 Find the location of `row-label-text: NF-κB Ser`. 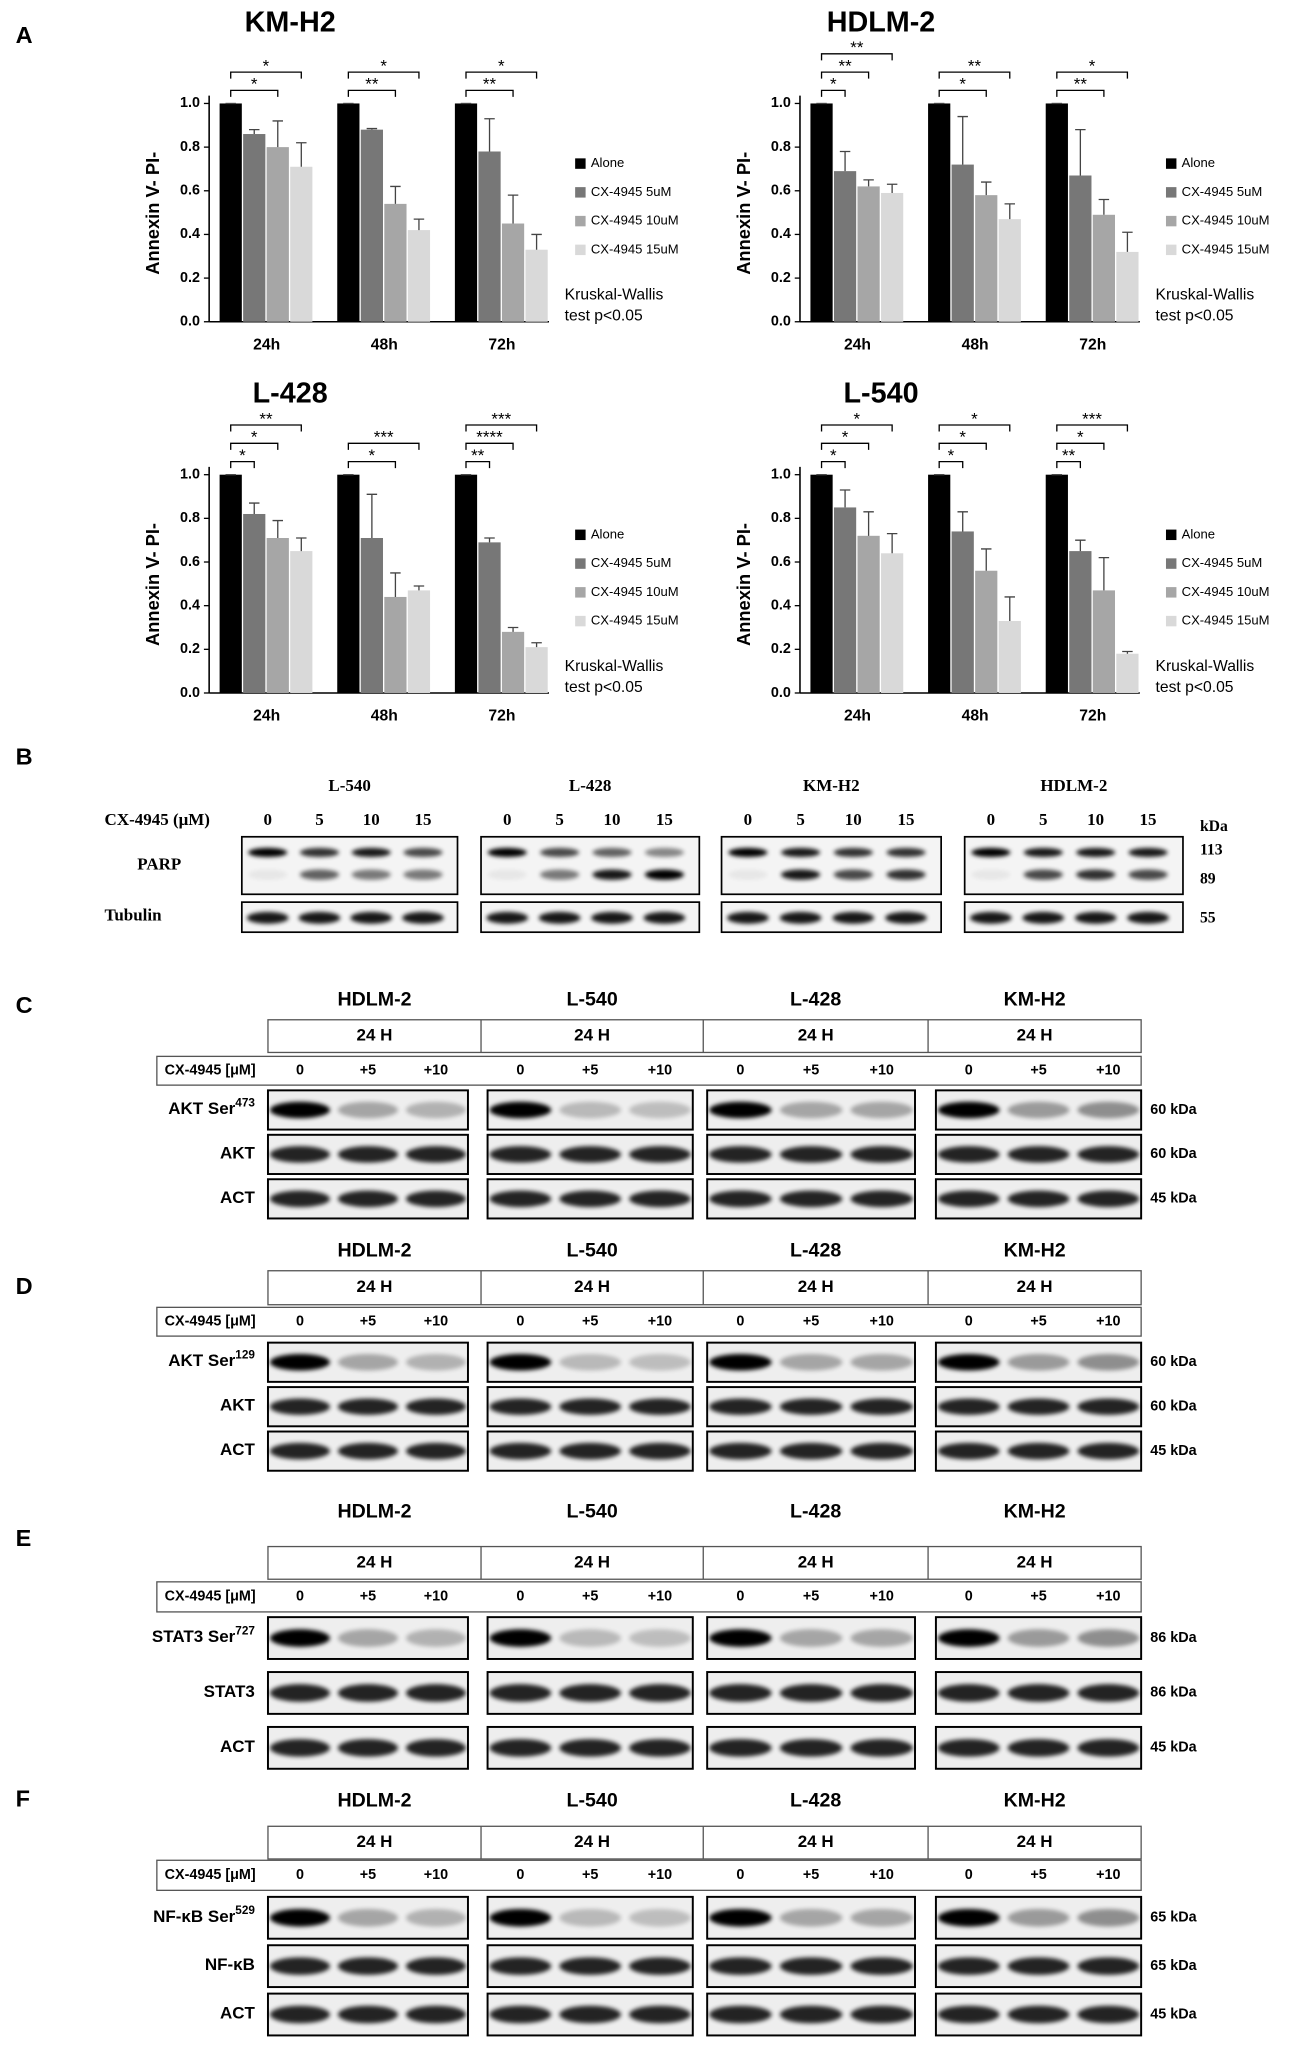

row-label-text: NF-κB Ser is located at coordinates (194, 1916).